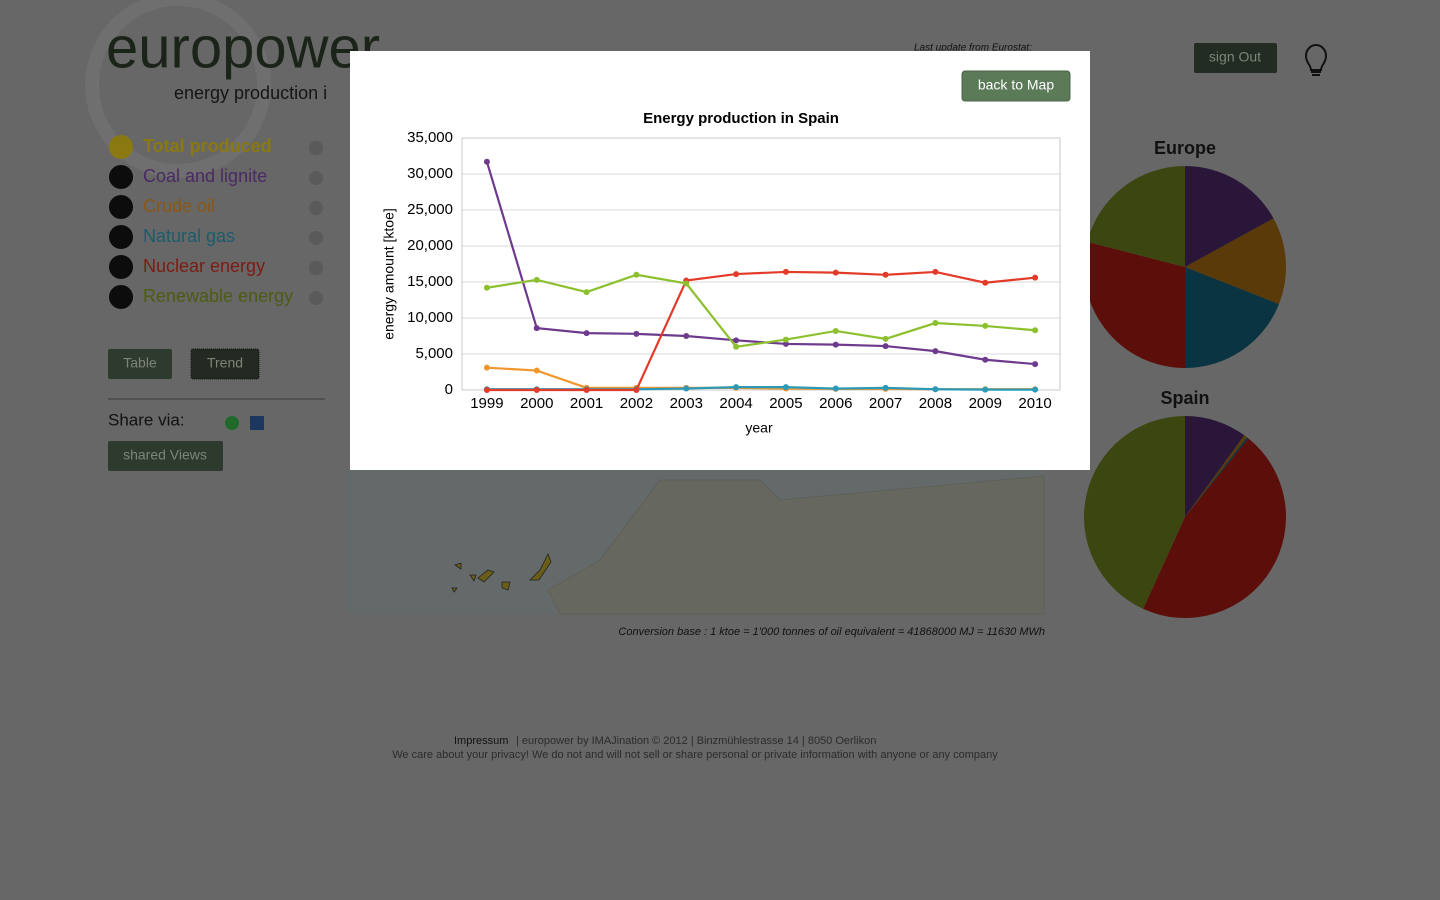 The height and width of the screenshot is (900, 1440). Describe the element at coordinates (430, 317) in the screenshot. I see `y-tick-label: 10,000` at that location.